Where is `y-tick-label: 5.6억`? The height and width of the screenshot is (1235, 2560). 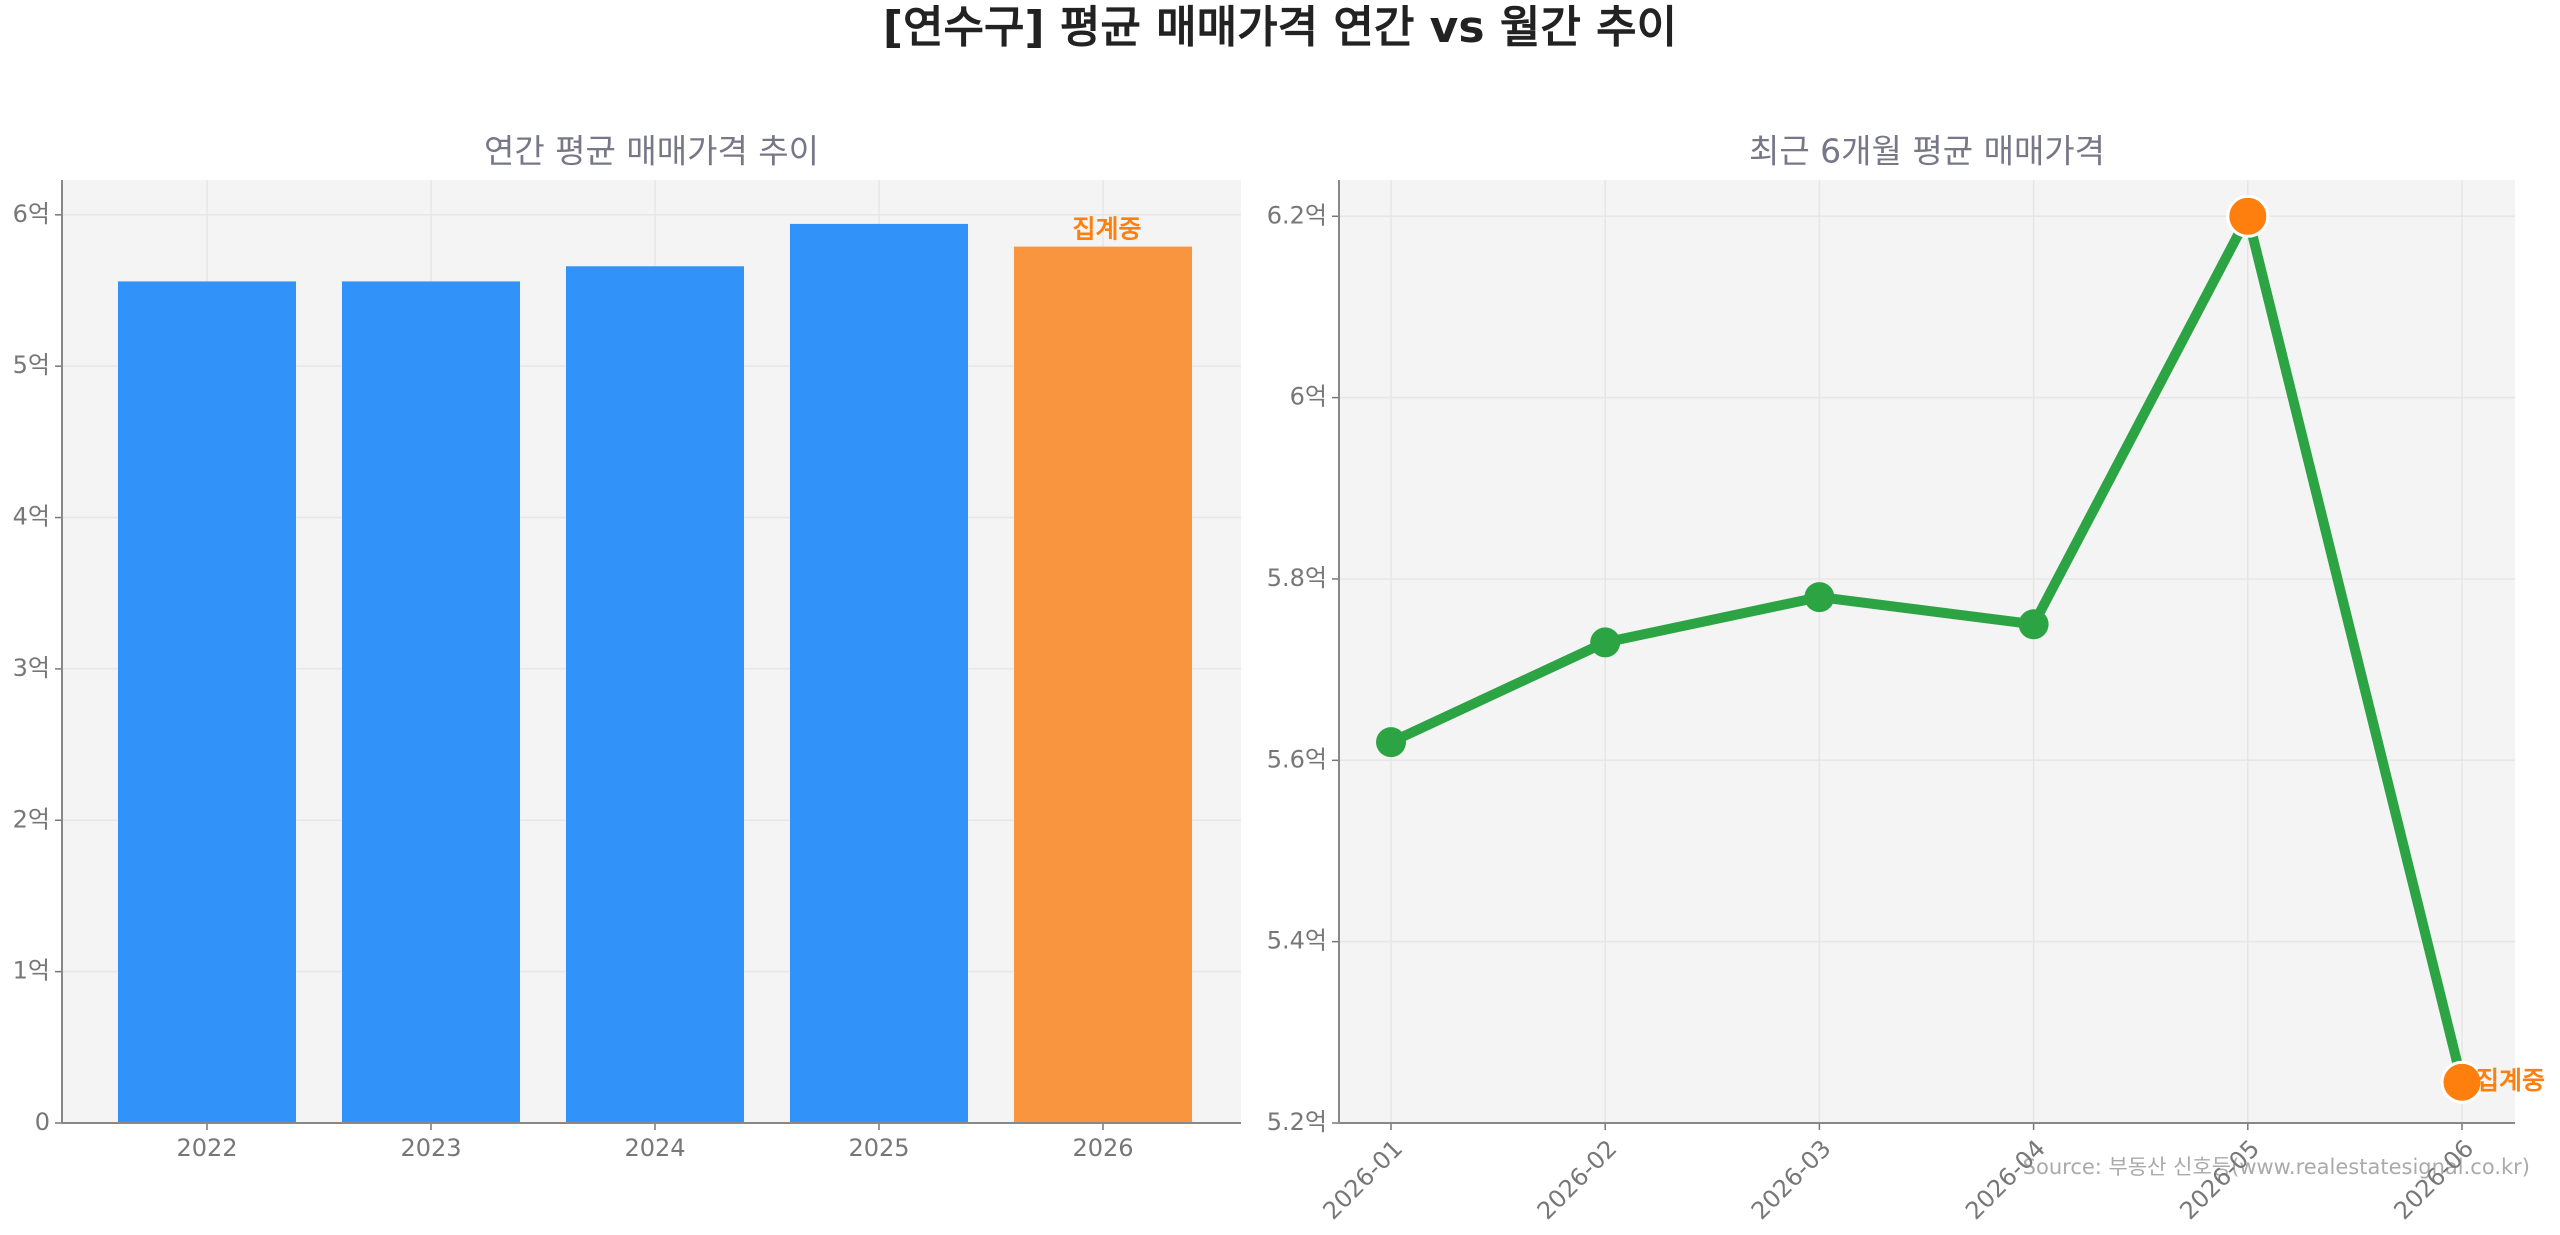 y-tick-label: 5.6억 is located at coordinates (1297, 759).